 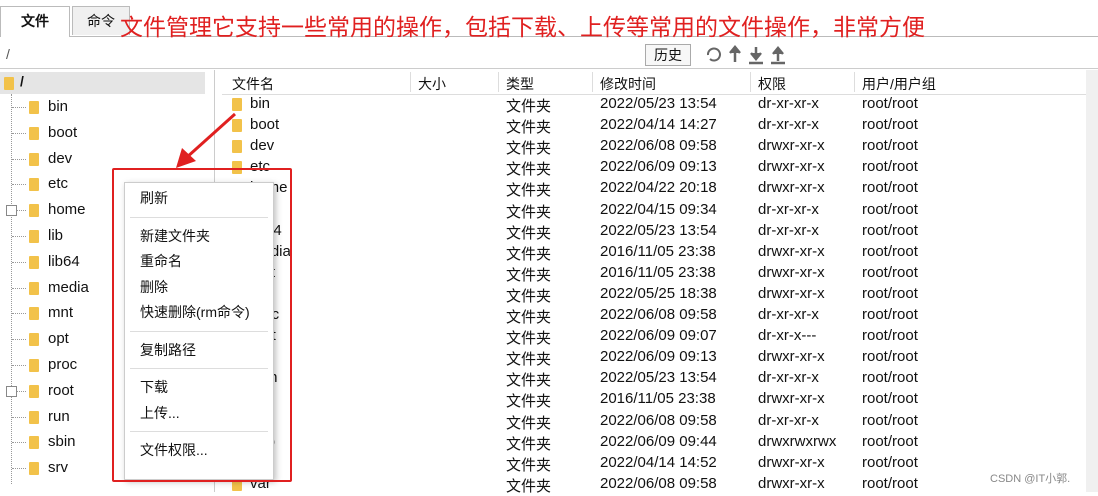 What do you see at coordinates (64, 261) in the screenshot?
I see `tree-item: lib64` at bounding box center [64, 261].